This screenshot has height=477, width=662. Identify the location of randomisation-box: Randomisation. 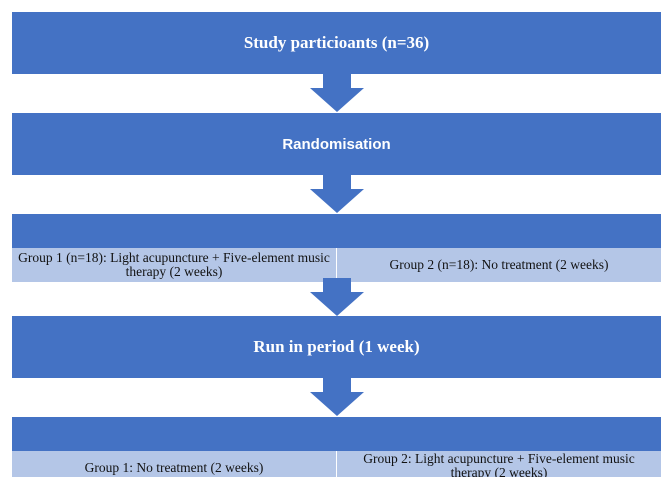
(336, 144).